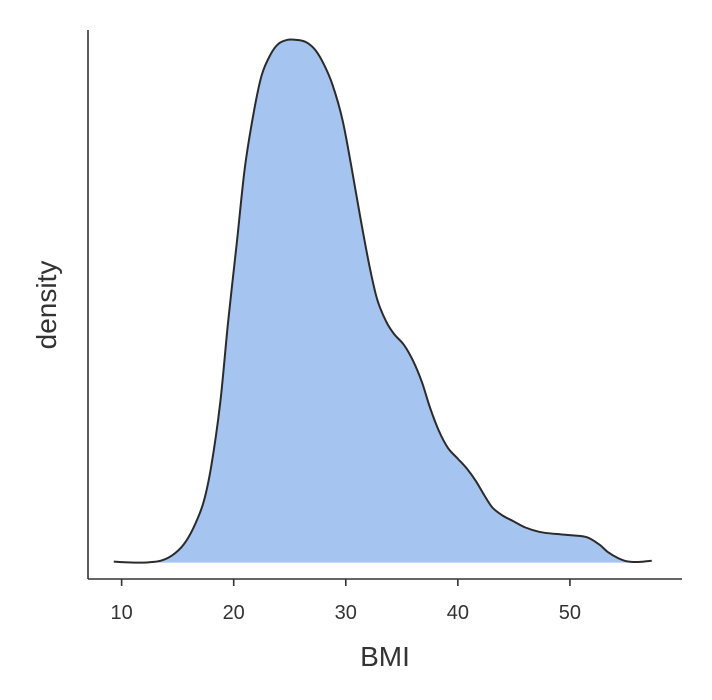 The height and width of the screenshot is (700, 712). What do you see at coordinates (385, 656) in the screenshot?
I see `x-axis-title: BMI` at bounding box center [385, 656].